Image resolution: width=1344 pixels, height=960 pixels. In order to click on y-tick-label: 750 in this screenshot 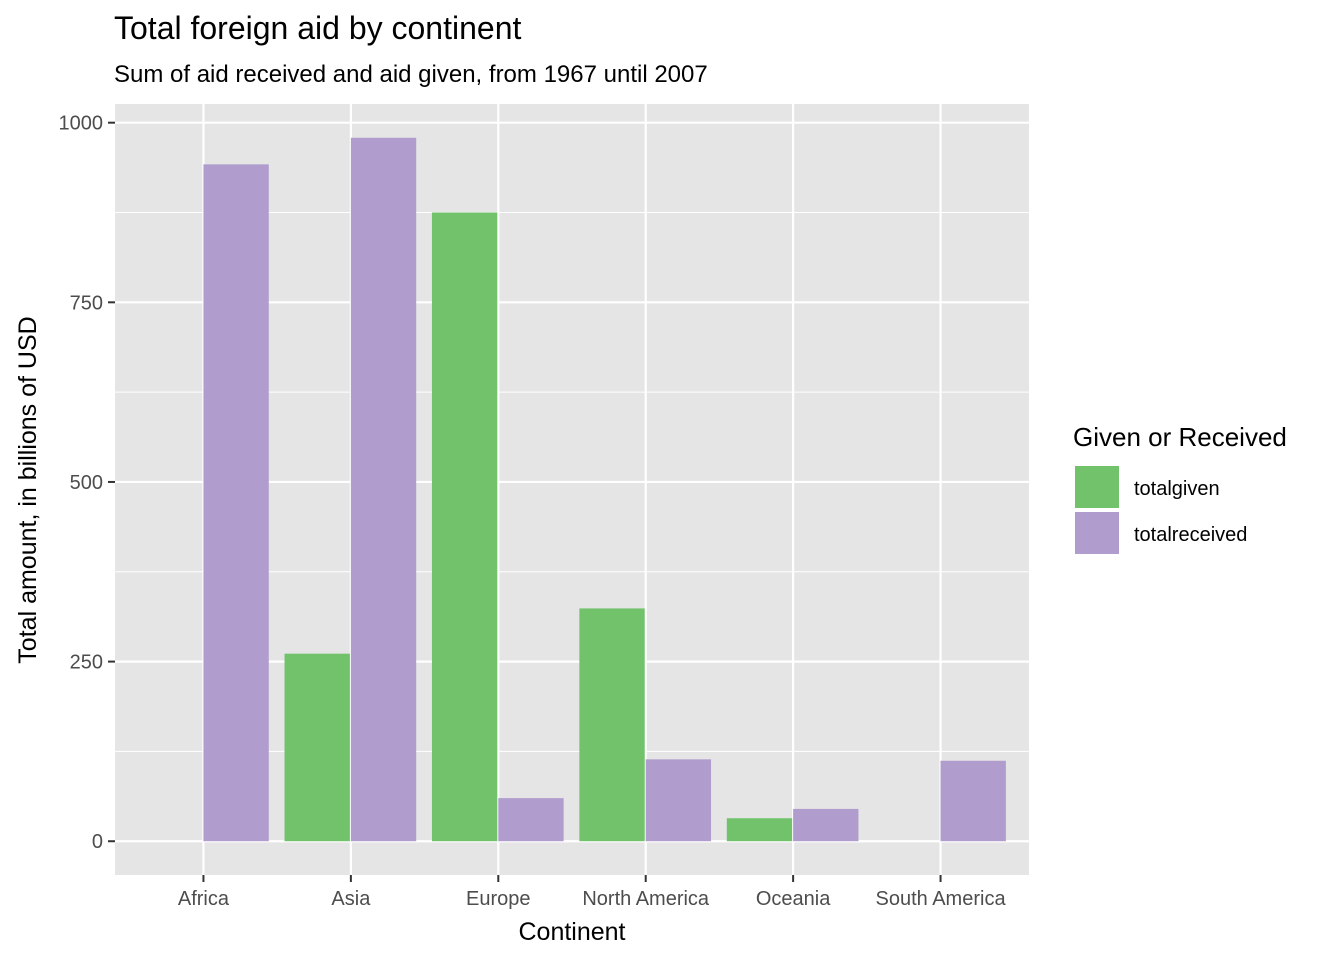, I will do `click(86, 303)`.